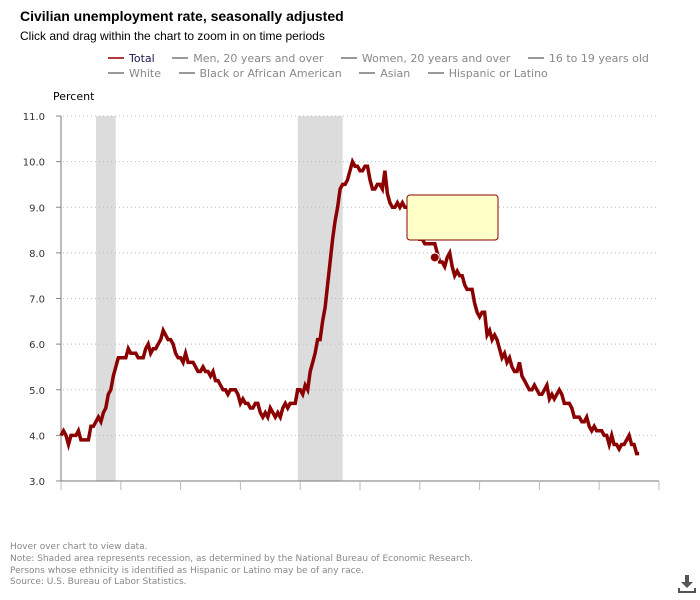 The width and height of the screenshot is (700, 600). I want to click on download-button, so click(687, 584).